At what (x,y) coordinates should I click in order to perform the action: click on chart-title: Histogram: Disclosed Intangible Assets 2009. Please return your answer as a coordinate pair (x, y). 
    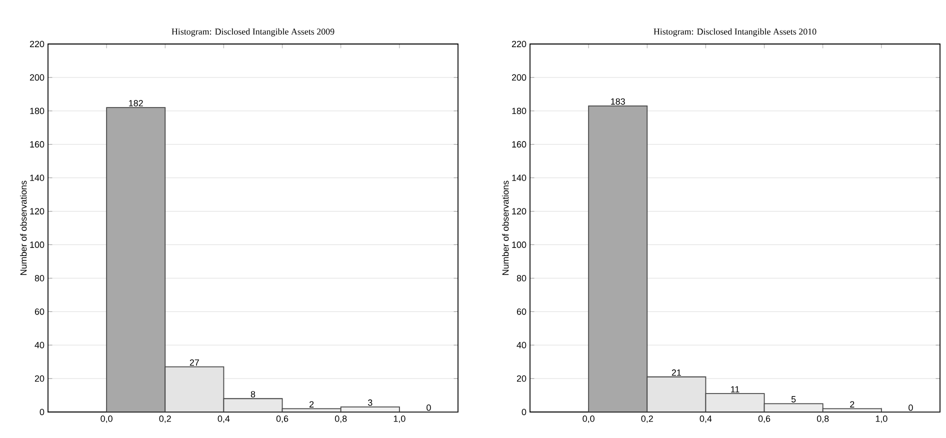
    Looking at the image, I should click on (253, 32).